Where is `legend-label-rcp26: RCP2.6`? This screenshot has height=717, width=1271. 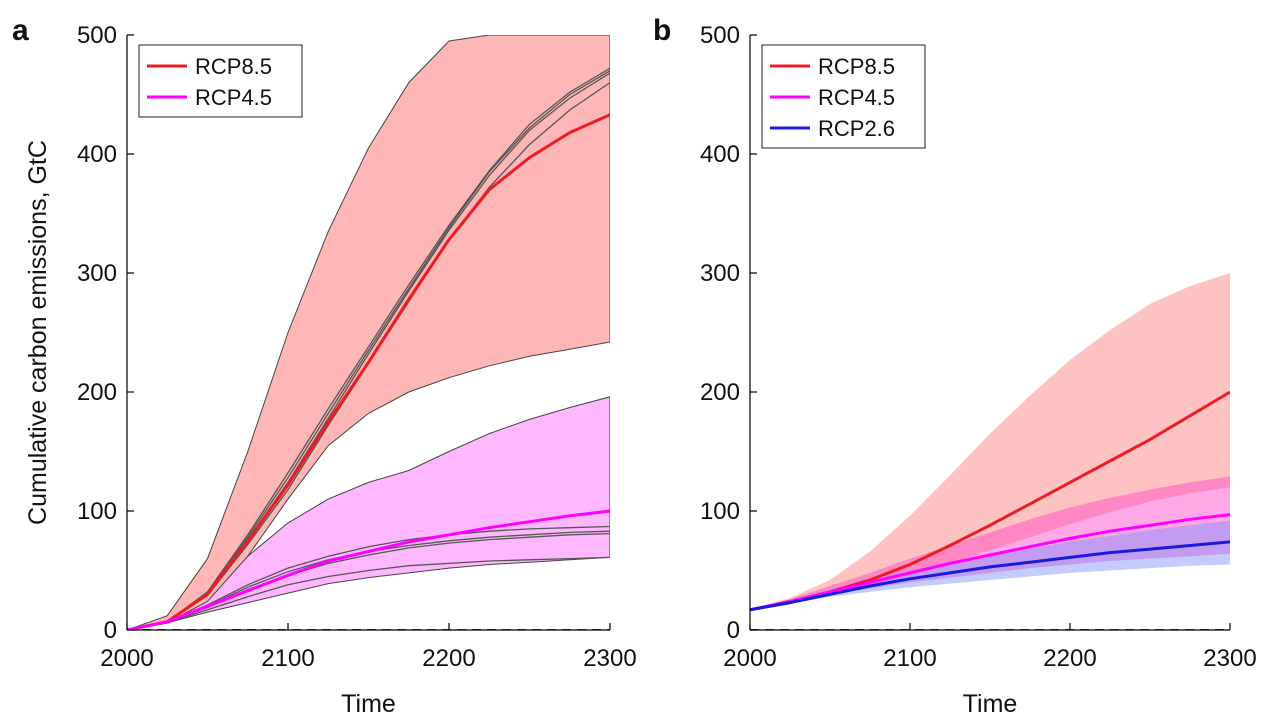
legend-label-rcp26: RCP2.6 is located at coordinates (856, 128).